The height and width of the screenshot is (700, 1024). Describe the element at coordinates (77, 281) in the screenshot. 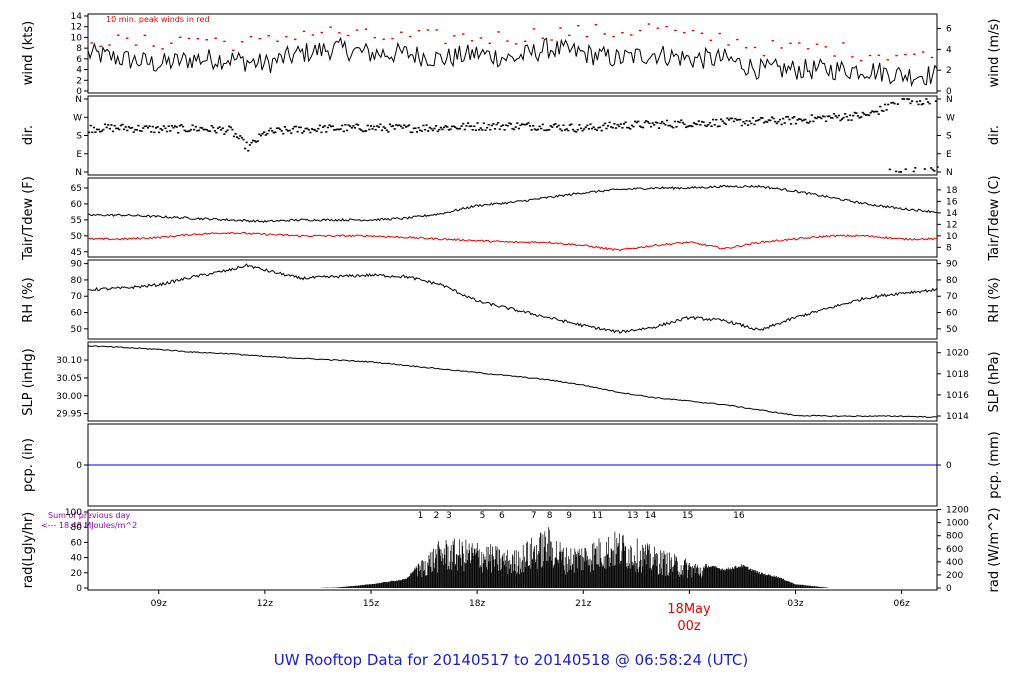

I see `rh-ltick-label: 80` at that location.